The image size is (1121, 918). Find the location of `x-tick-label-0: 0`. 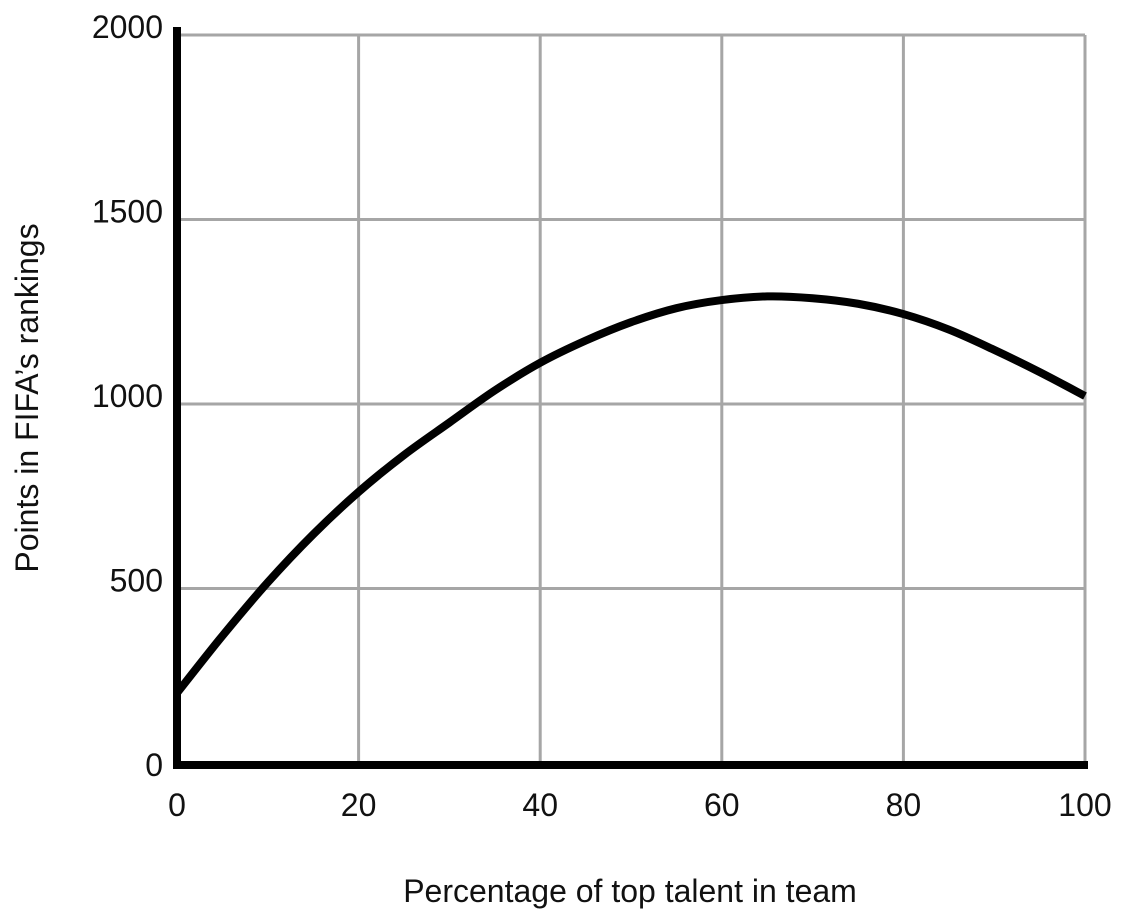

x-tick-label-0: 0 is located at coordinates (177, 805).